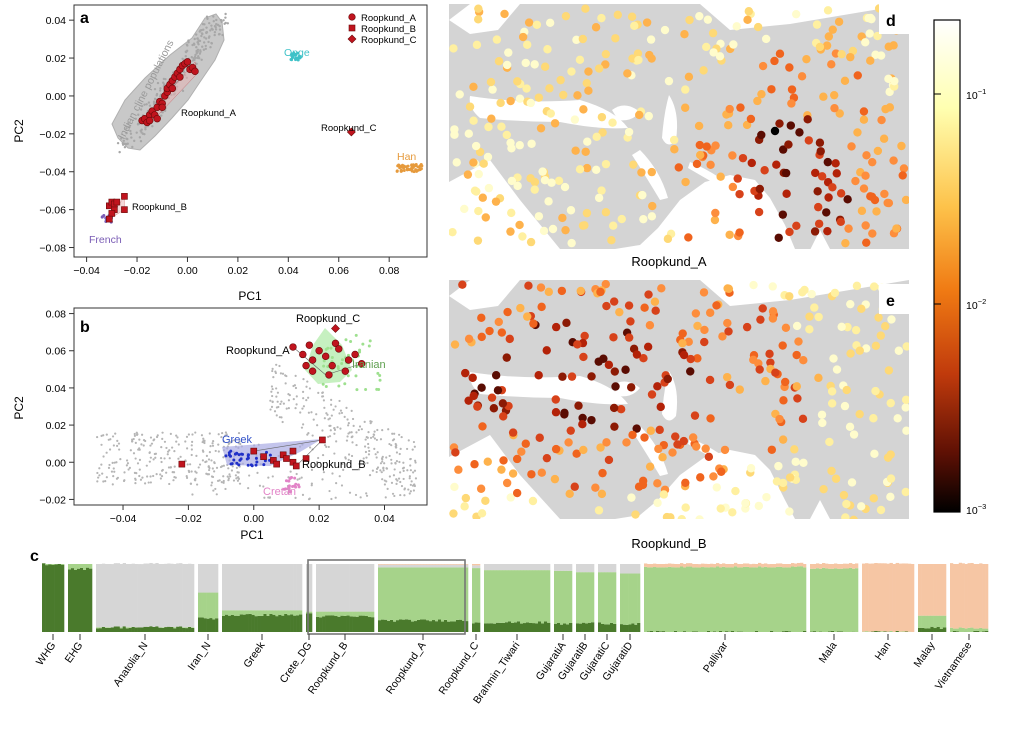 This screenshot has height=731, width=1024. I want to click on y-tick-label: −0.02, so click(52, 500).